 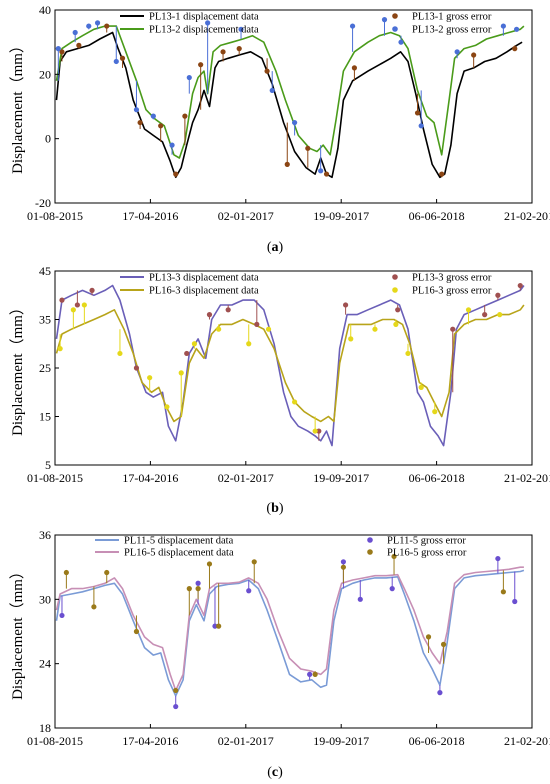 I want to click on panel-c-x-tick-label: 02-01-2017, so click(x=246, y=741).